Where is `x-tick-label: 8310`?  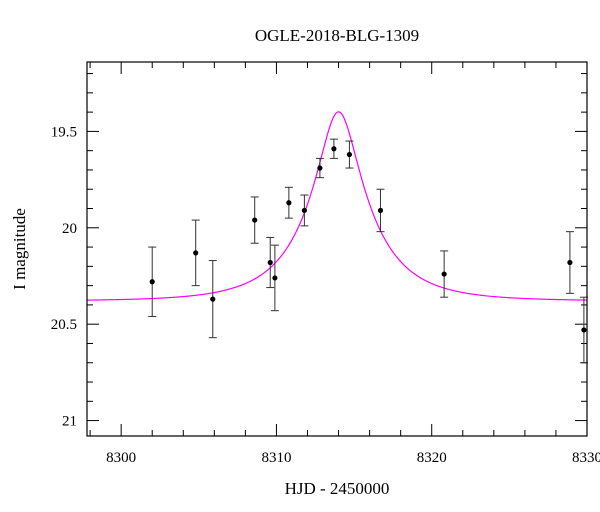 x-tick-label: 8310 is located at coordinates (276, 458).